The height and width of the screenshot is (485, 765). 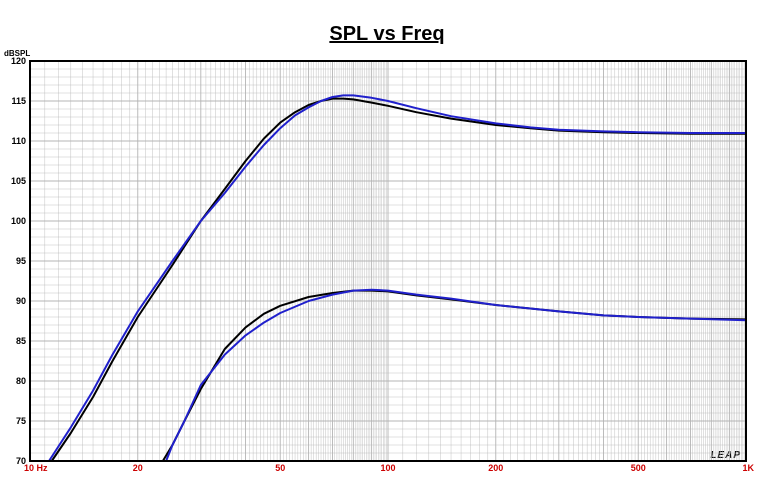 What do you see at coordinates (21, 381) in the screenshot?
I see `y-tick-label: 80` at bounding box center [21, 381].